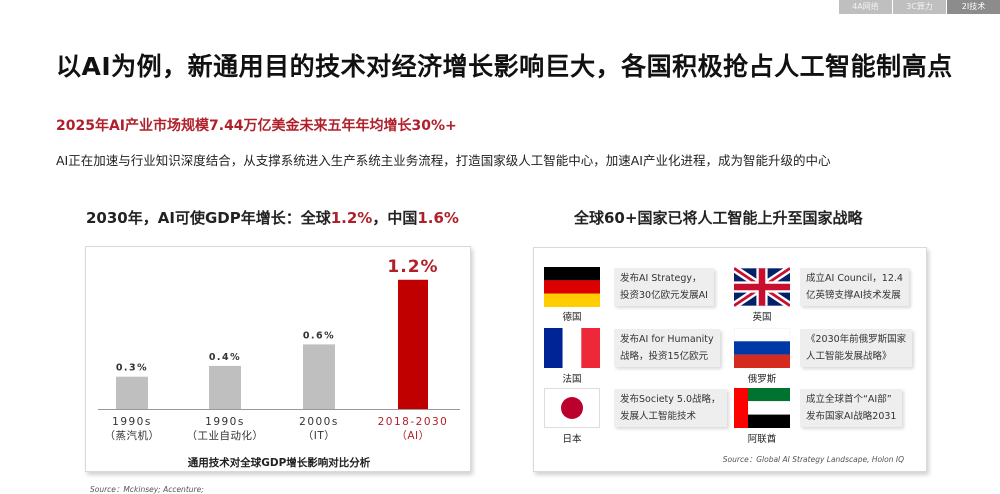 This screenshot has width=1000, height=494. What do you see at coordinates (319, 335) in the screenshot?
I see `bar-label-2: 0.6%` at bounding box center [319, 335].